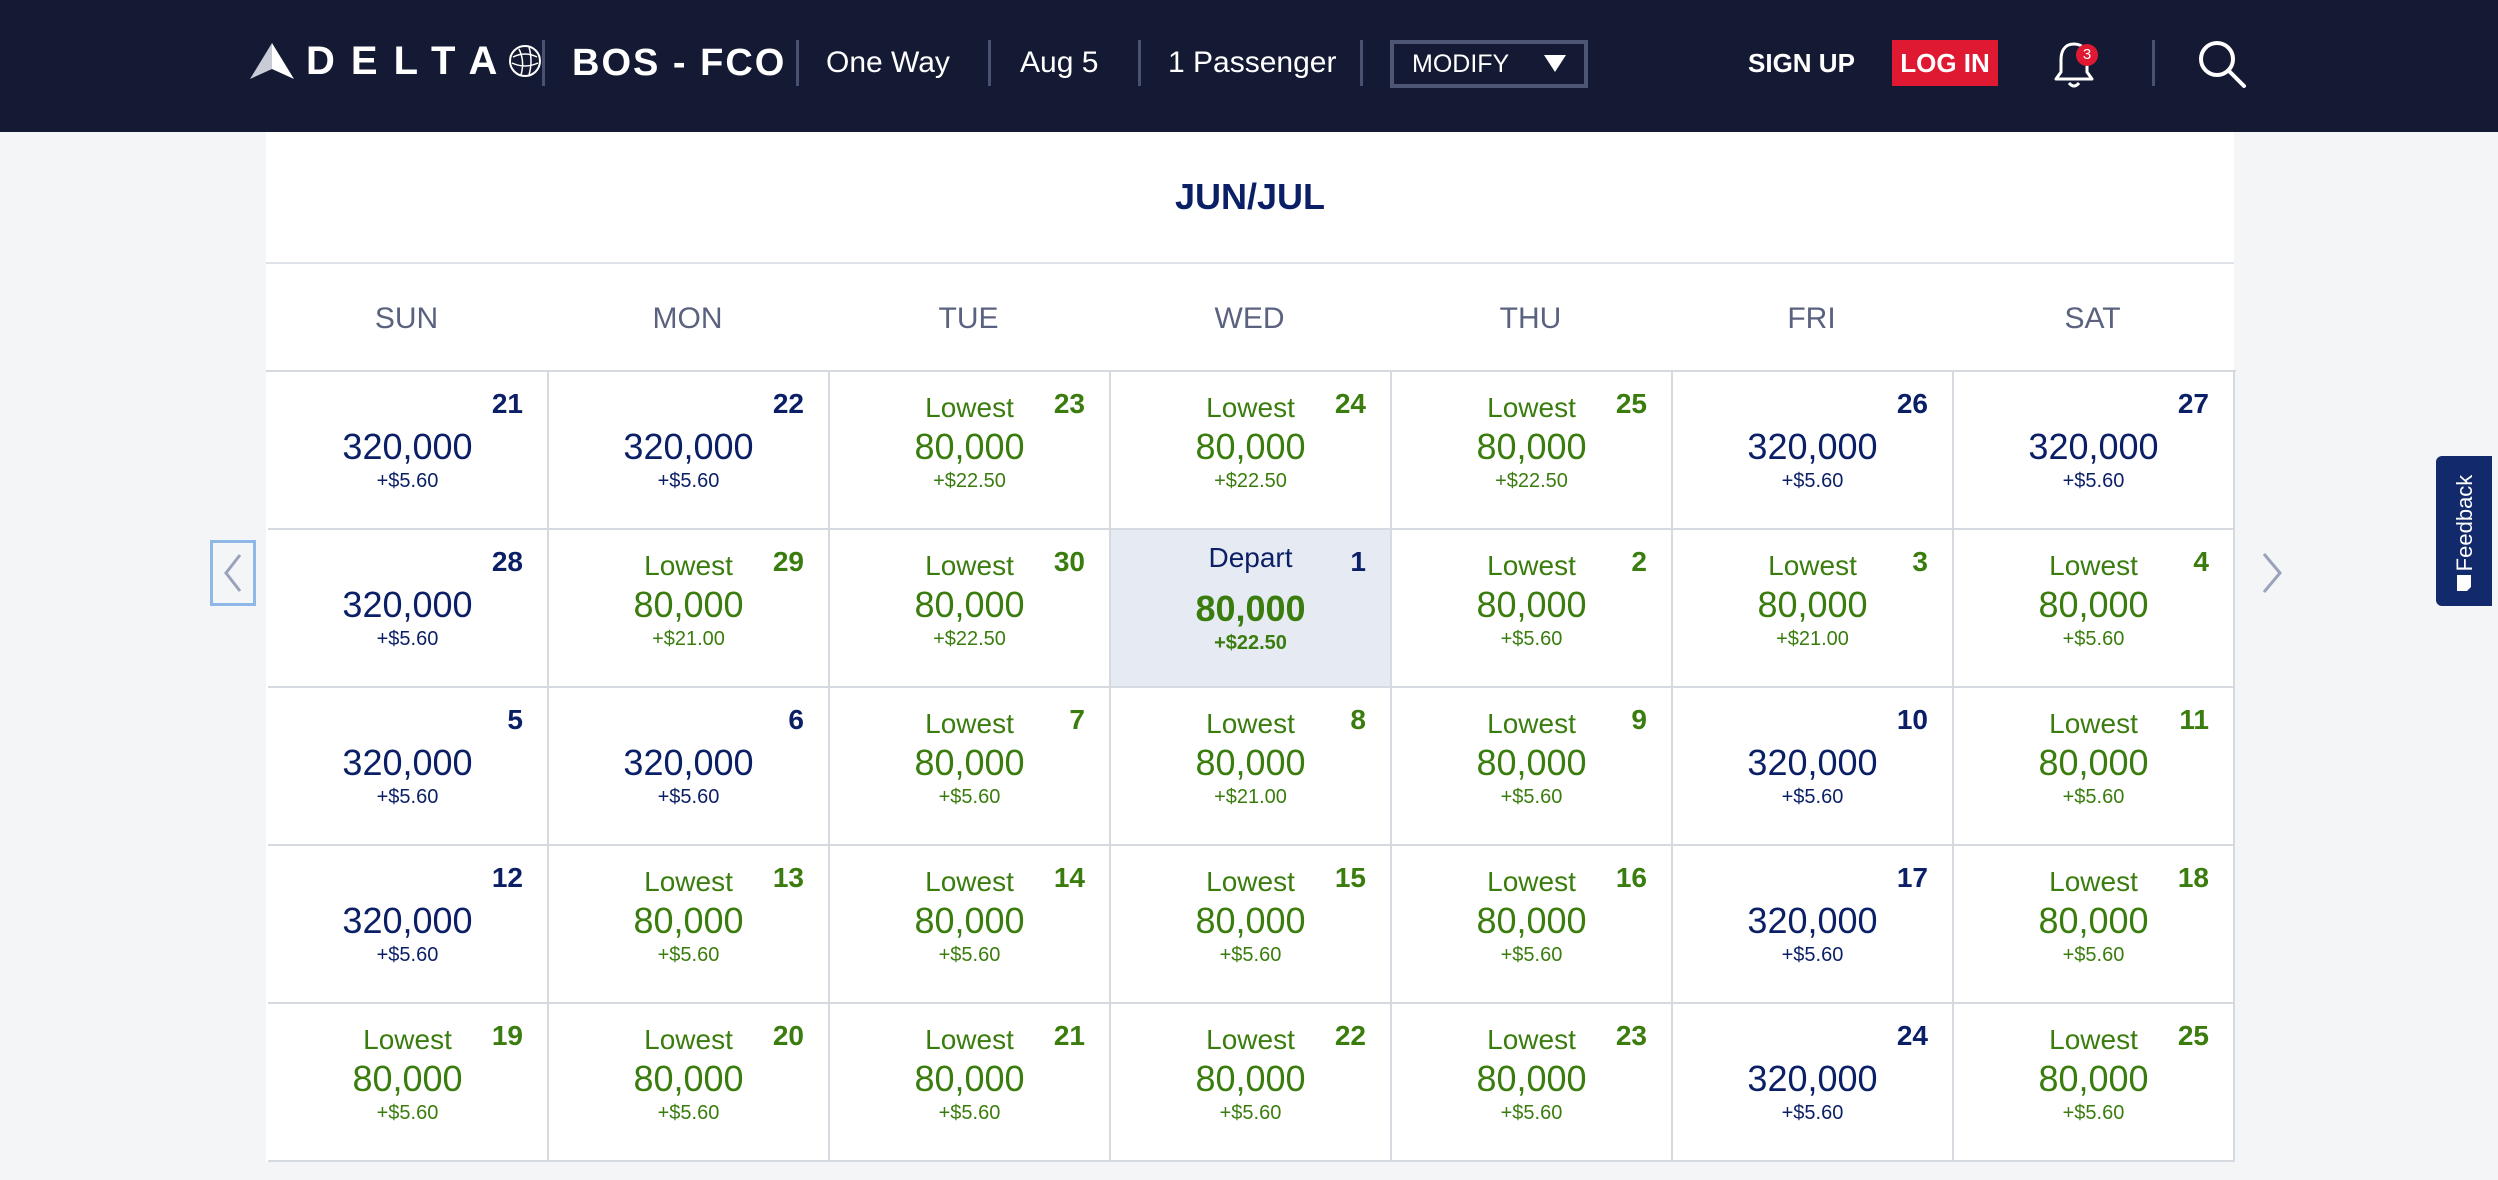 This screenshot has height=1180, width=2498. Describe the element at coordinates (1251, 609) in the screenshot. I see `calendar-day-cell-selected: Depart 1 80,000 +$22.50` at that location.